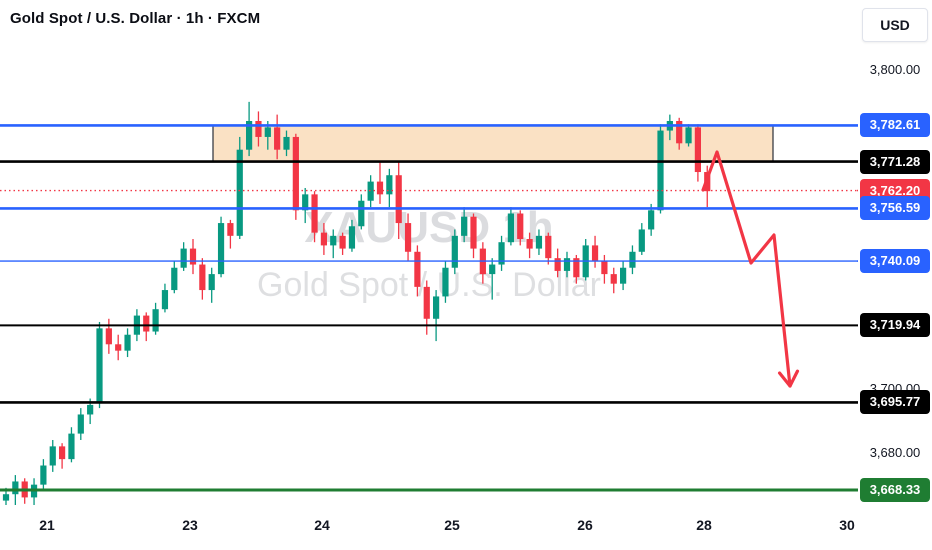  Describe the element at coordinates (847, 525) in the screenshot. I see `time-axis-label: 30` at that location.